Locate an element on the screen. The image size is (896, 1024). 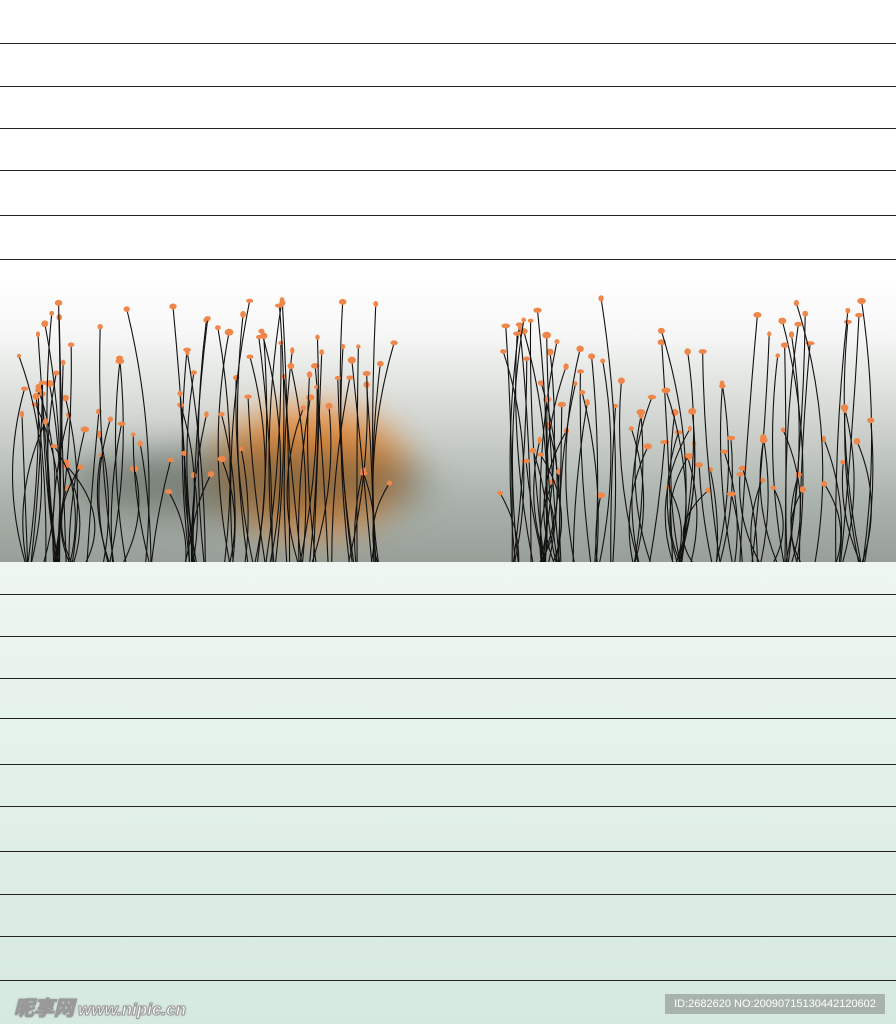
watermark-logo: 昵享网 www.nipic.cn is located at coordinates (100, 1006).